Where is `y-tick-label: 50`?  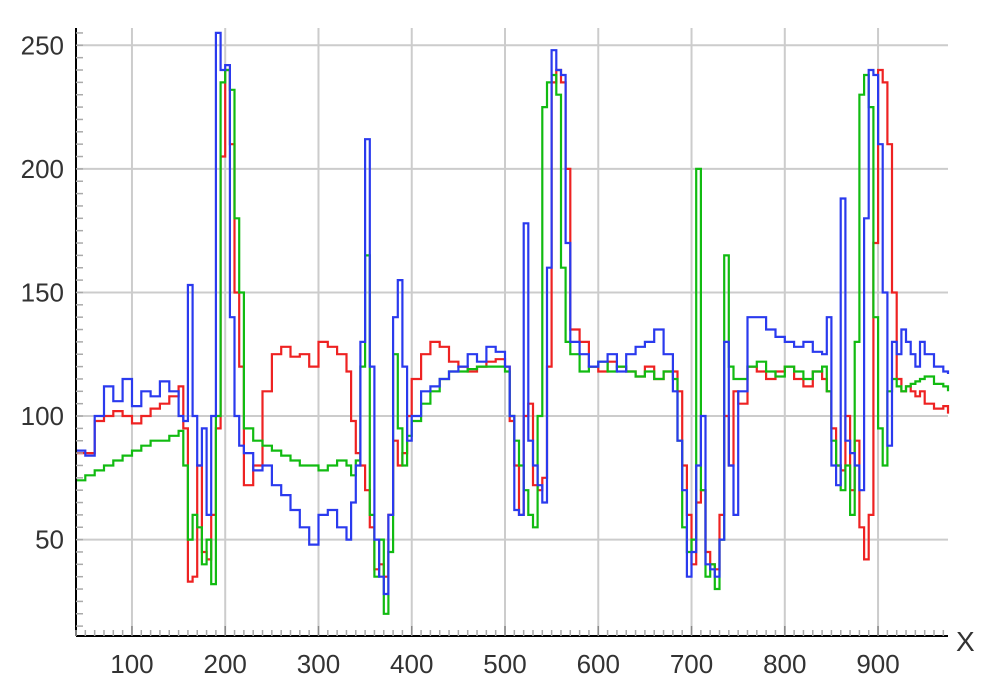 y-tick-label: 50 is located at coordinates (49, 540).